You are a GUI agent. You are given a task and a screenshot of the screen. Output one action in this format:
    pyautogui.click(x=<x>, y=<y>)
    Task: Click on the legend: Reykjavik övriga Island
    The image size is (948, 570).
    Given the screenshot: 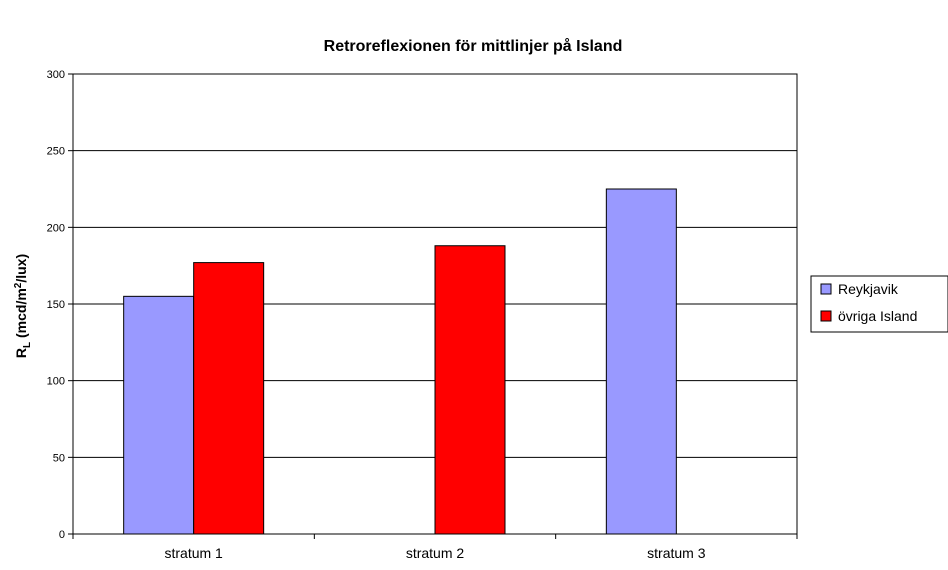 What is the action you would take?
    pyautogui.click(x=879, y=304)
    